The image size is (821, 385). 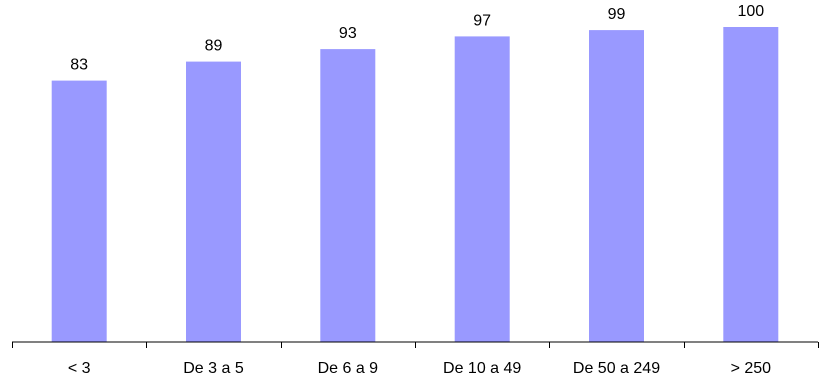 I want to click on x-axis-tick-label: De 50 a 249, so click(x=616, y=368).